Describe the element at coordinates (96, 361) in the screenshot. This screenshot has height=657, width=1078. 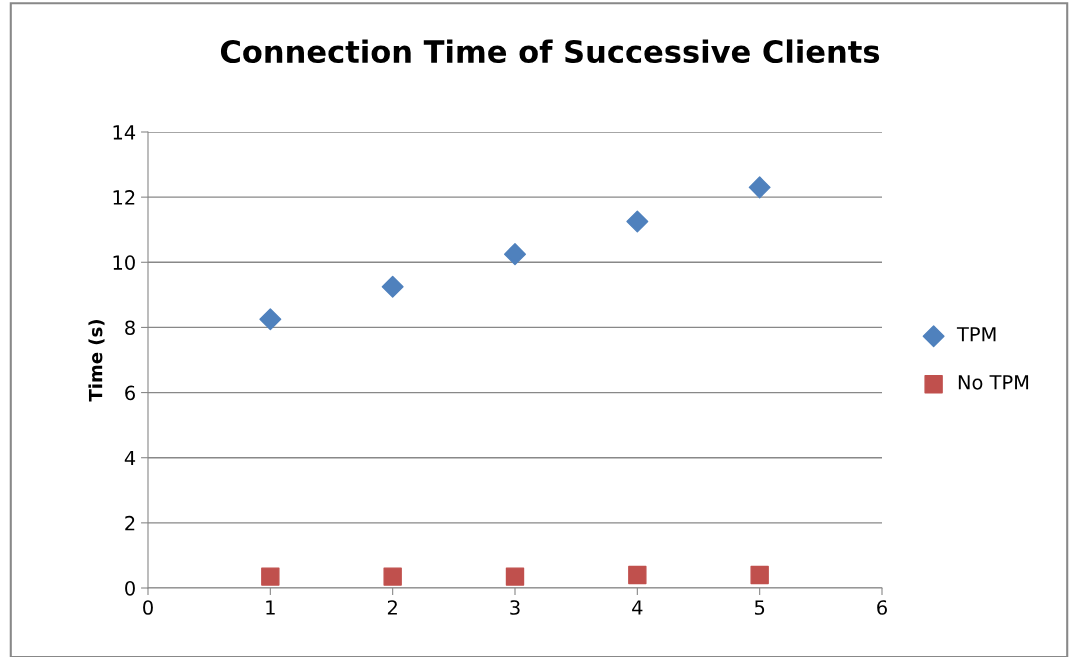
I see `y-axis-title: Time (s)` at that location.